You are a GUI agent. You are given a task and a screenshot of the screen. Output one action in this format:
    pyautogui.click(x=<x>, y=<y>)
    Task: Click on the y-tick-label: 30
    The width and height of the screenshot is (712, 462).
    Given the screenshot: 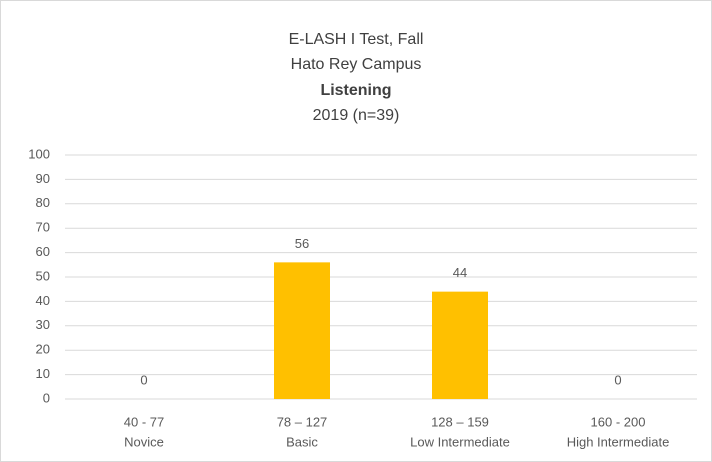 What is the action you would take?
    pyautogui.click(x=43, y=324)
    